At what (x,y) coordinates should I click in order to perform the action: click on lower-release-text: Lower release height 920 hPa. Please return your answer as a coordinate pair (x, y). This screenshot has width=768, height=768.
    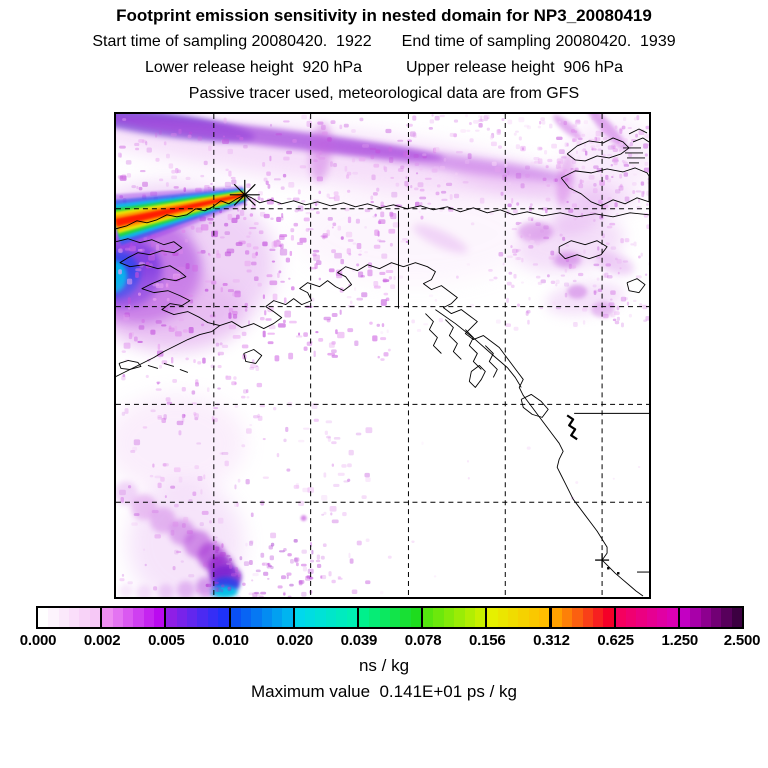
    Looking at the image, I should click on (253, 67).